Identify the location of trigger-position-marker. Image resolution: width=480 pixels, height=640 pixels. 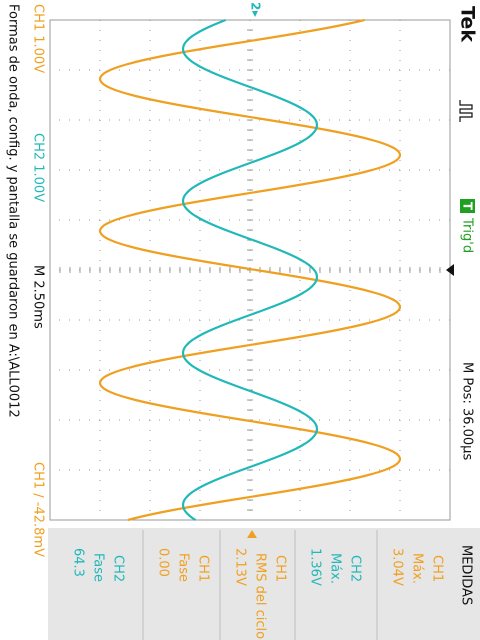
(450, 270).